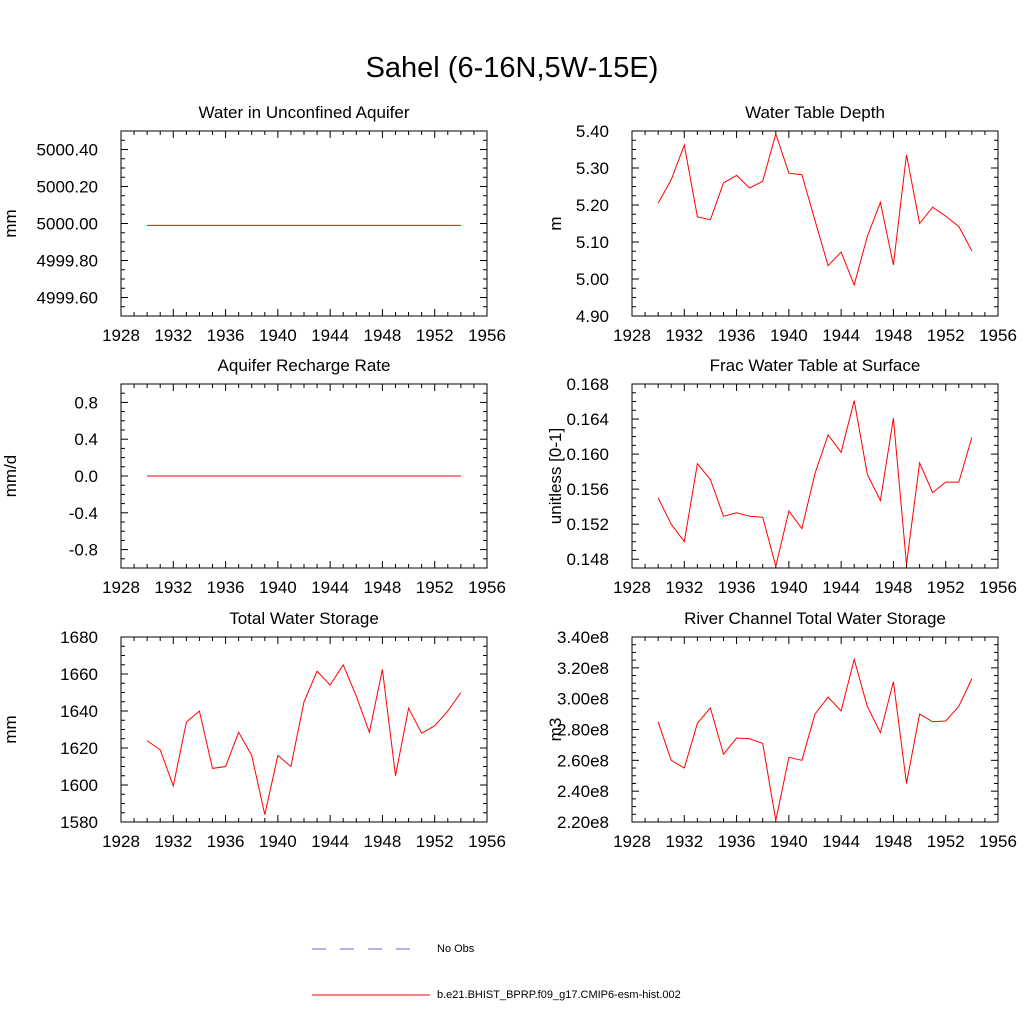 This screenshot has height=1024, width=1024. Describe the element at coordinates (512, 68) in the screenshot. I see `page-title: Sahel (6-16N,5W-15E)` at that location.